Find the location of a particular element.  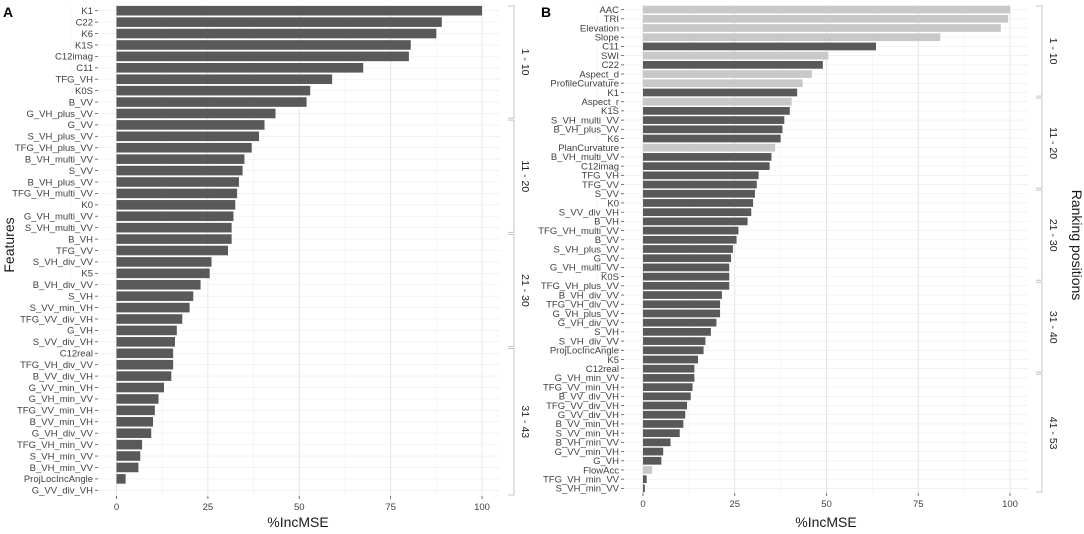

category-label: G_VH_plus_VV is located at coordinates (59, 114).